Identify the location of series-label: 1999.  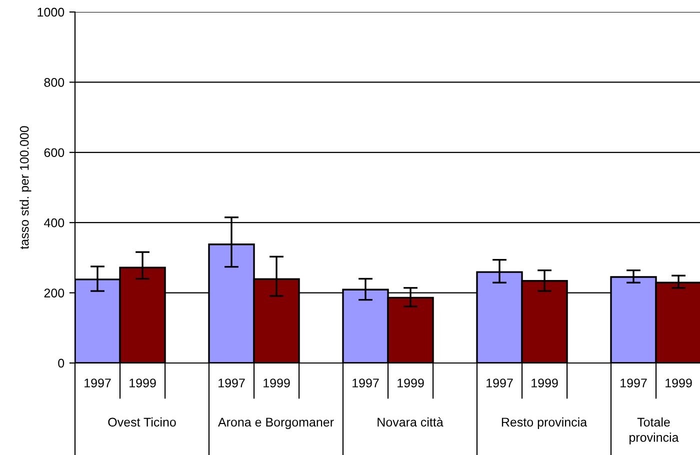
(143, 383).